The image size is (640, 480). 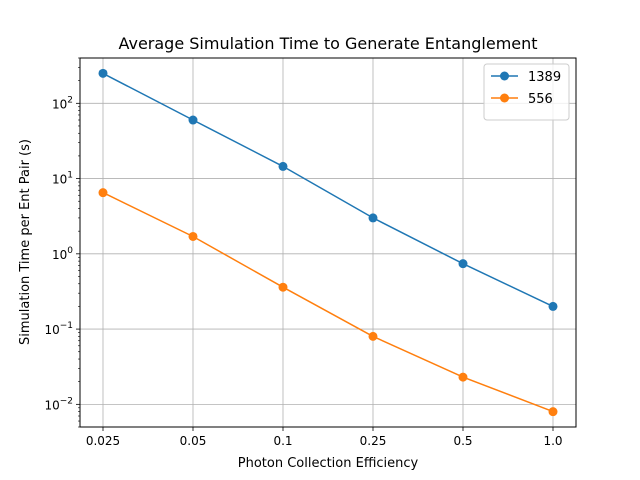 What do you see at coordinates (324, 437) in the screenshot?
I see `x-axis: 0.025 0.05 0.1 0.25 0.5 1.0` at bounding box center [324, 437].